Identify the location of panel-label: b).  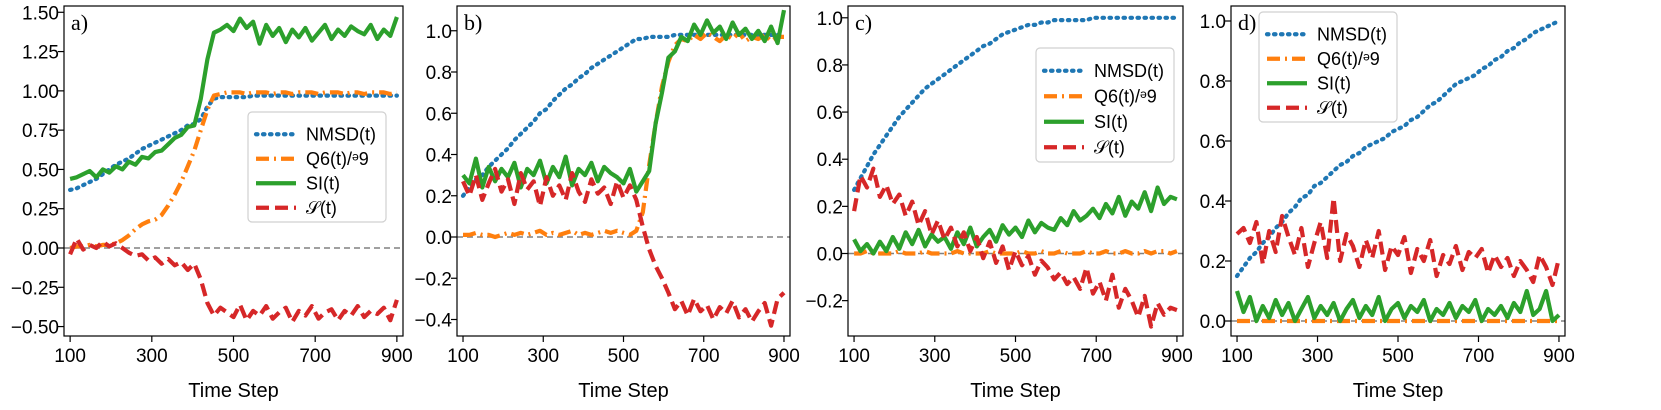
(473, 22).